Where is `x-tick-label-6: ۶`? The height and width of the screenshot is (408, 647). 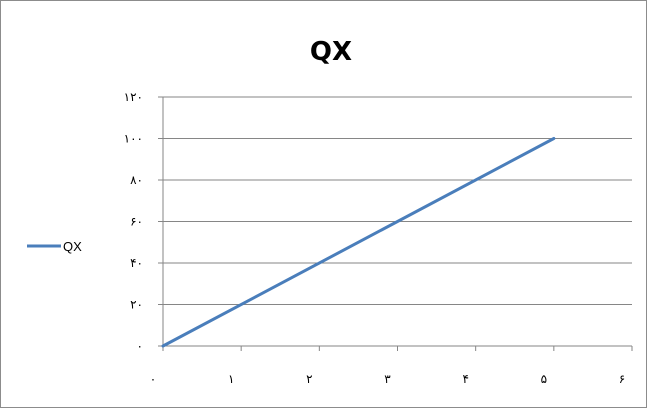 x-tick-label-6: ۶ is located at coordinates (622, 379).